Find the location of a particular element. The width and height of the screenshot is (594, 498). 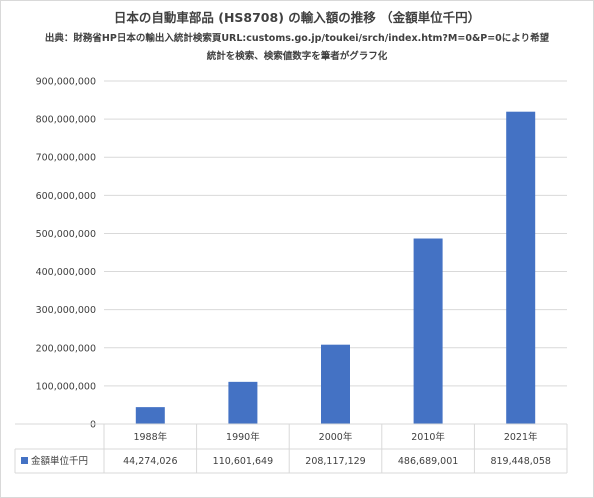

y-tick-label: 400,000,000 is located at coordinates (66, 272).